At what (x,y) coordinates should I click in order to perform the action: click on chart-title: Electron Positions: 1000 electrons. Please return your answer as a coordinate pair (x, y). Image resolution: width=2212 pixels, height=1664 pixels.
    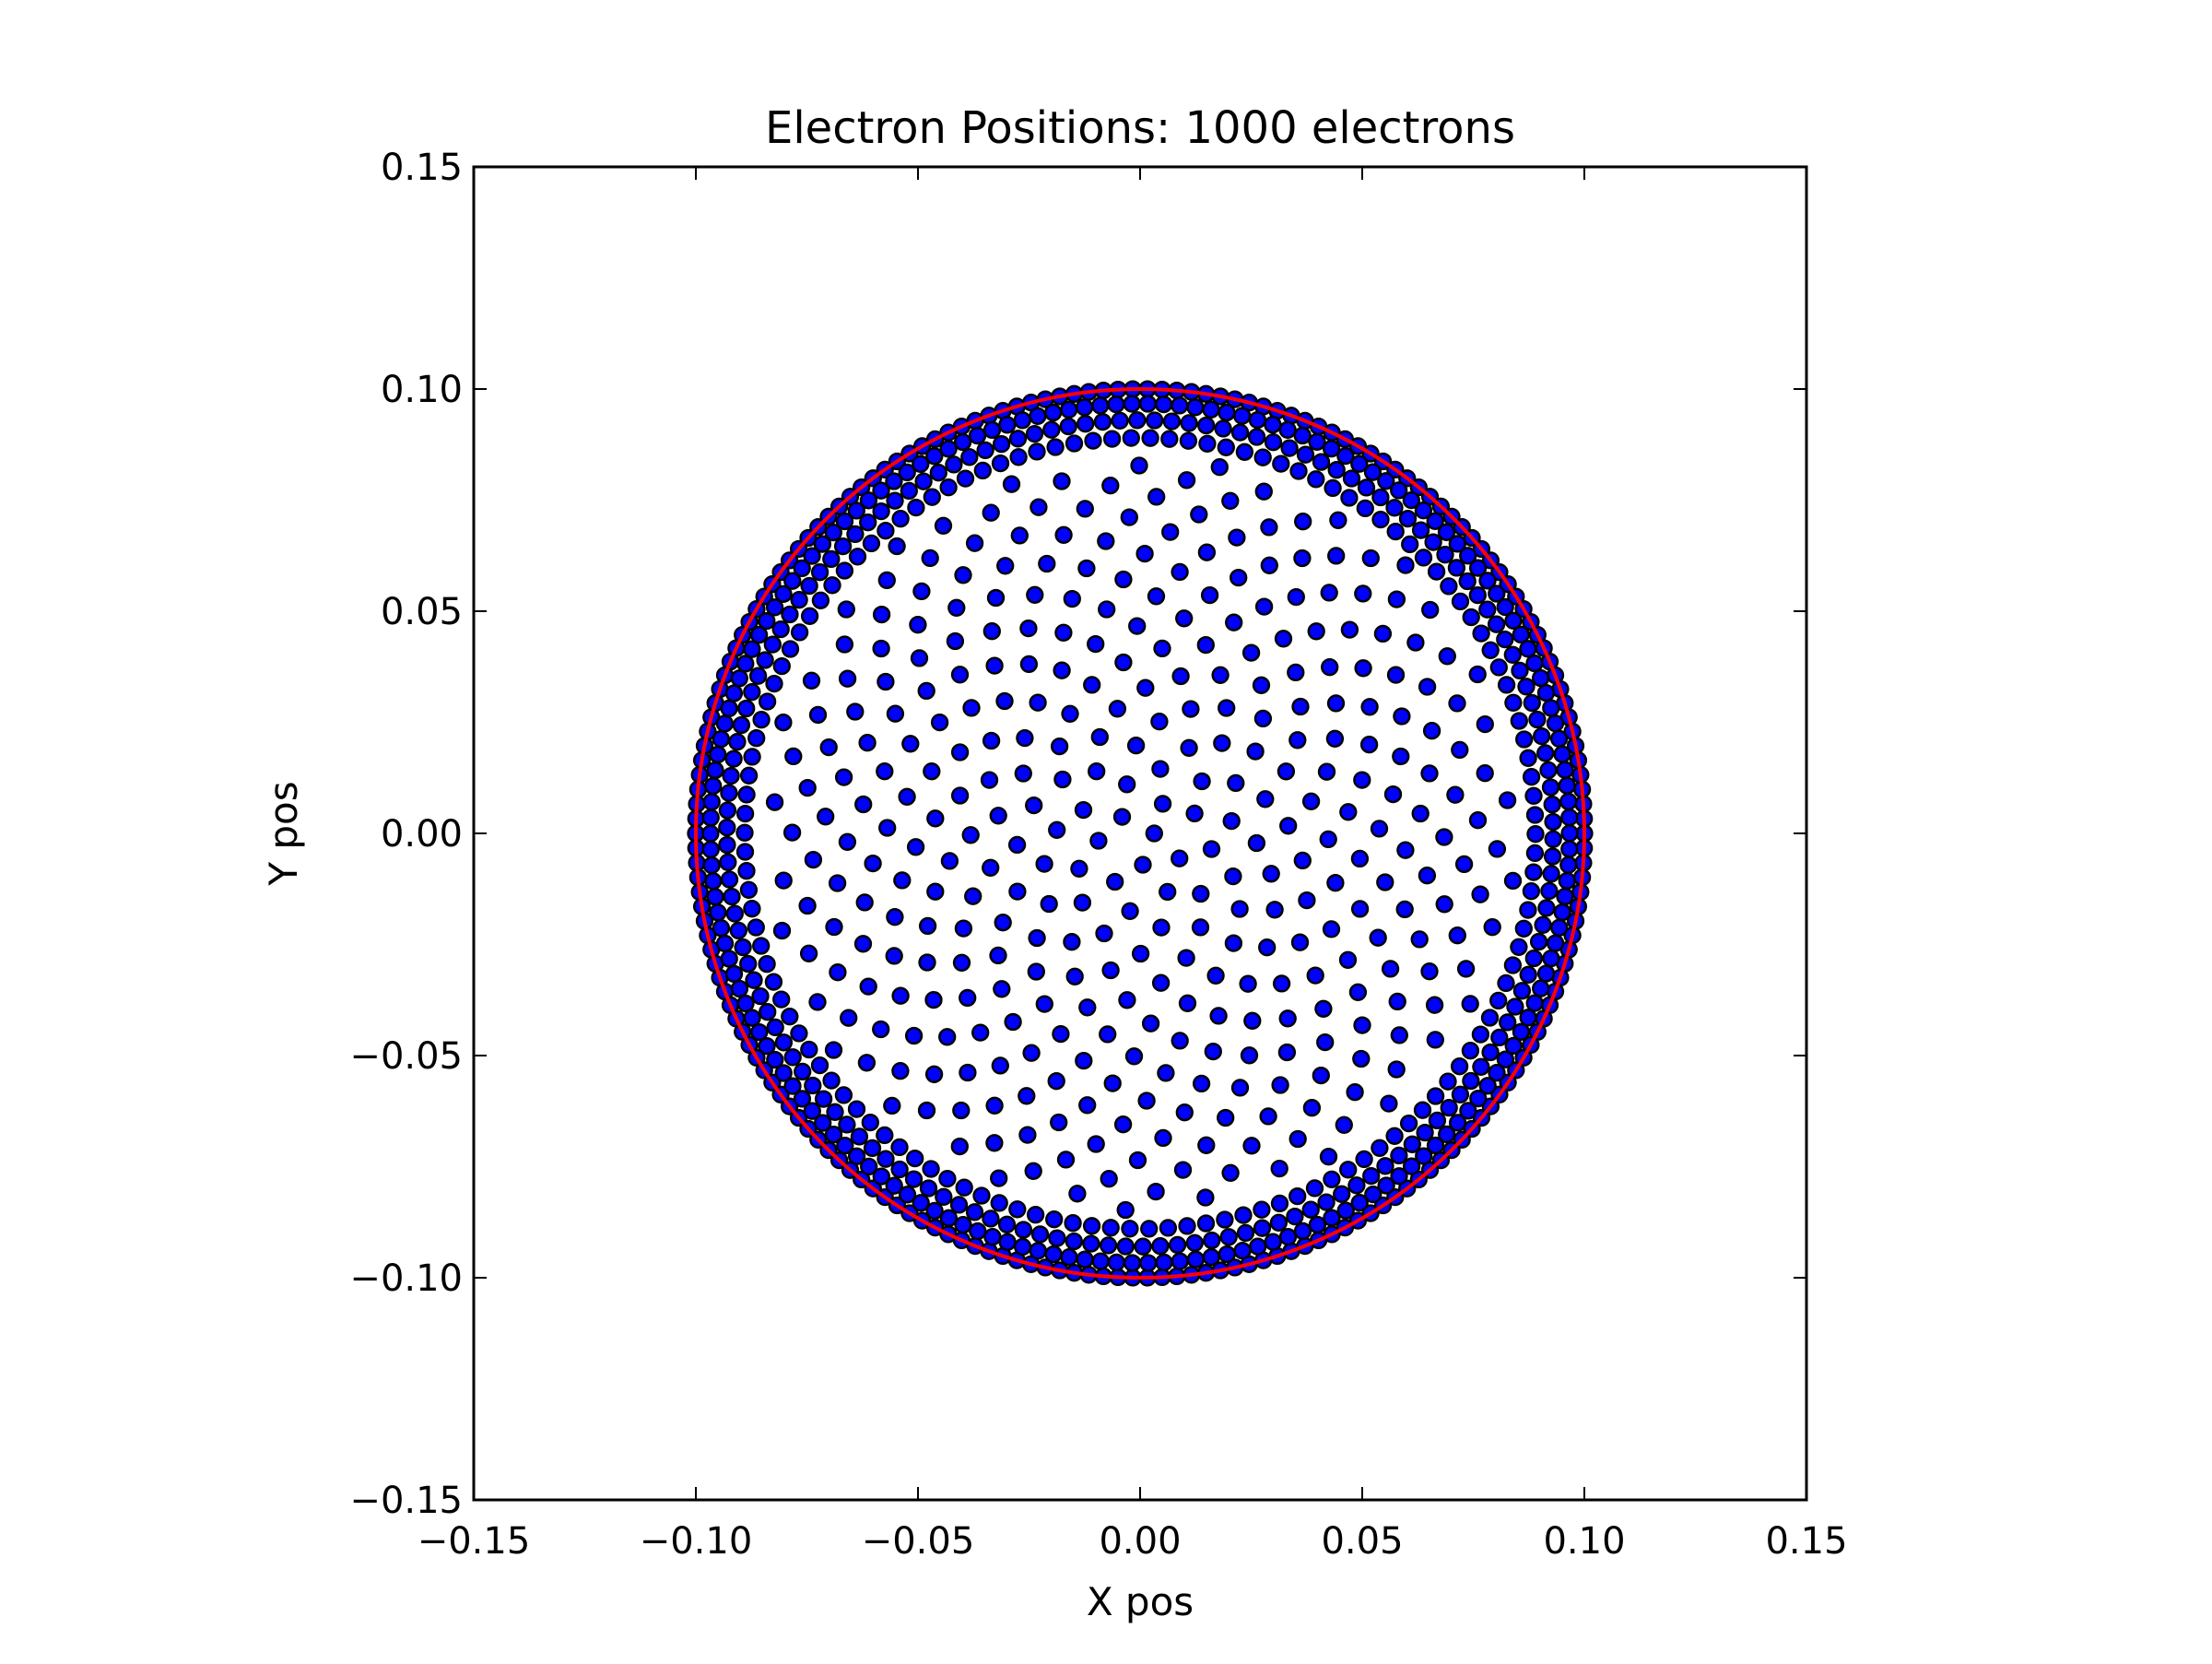
    Looking at the image, I should click on (1140, 128).